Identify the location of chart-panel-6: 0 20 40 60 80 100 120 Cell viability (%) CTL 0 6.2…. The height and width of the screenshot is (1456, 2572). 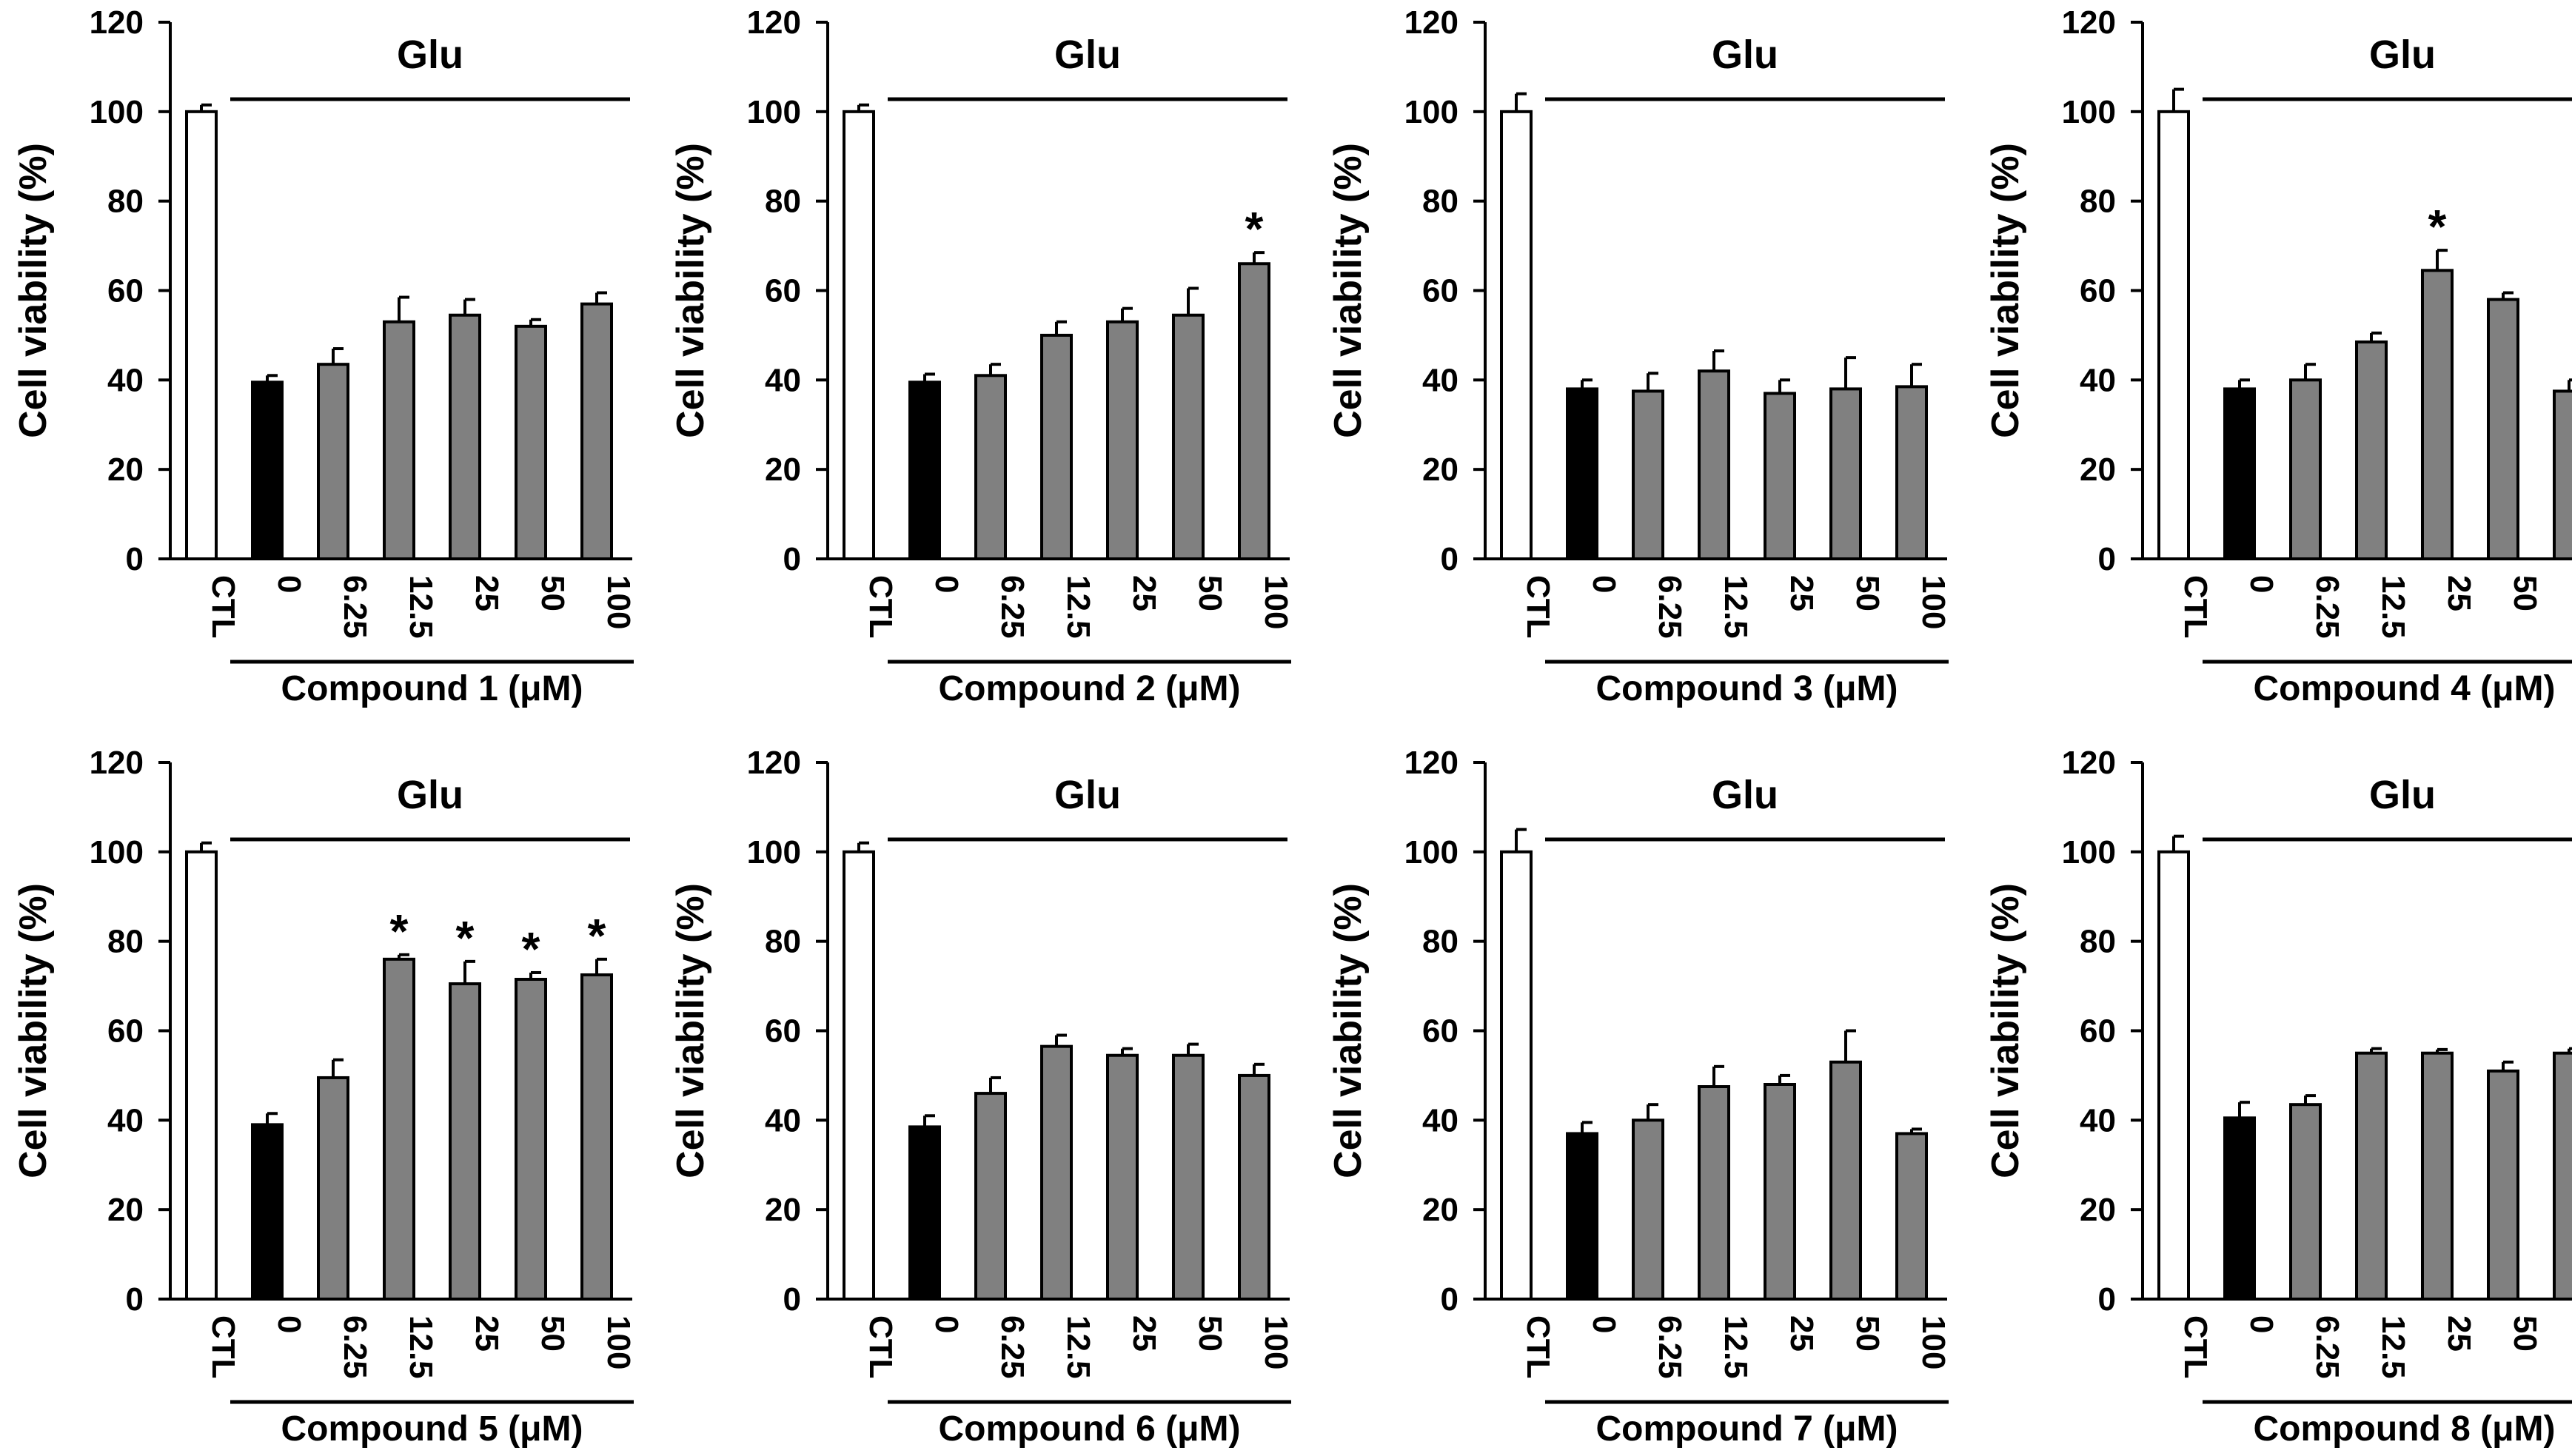
(981, 1097).